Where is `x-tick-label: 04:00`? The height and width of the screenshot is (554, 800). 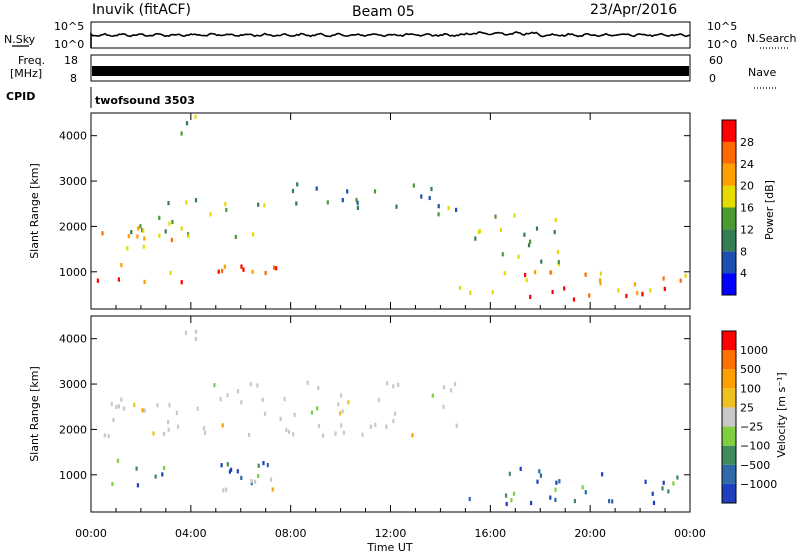
x-tick-label: 04:00 is located at coordinates (191, 533).